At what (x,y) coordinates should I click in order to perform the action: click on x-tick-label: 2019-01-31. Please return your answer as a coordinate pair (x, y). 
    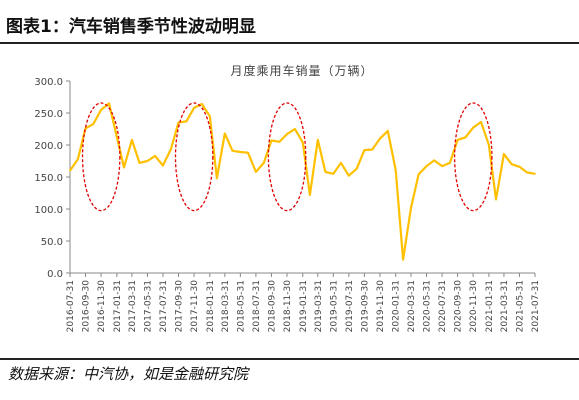
    Looking at the image, I should click on (304, 306).